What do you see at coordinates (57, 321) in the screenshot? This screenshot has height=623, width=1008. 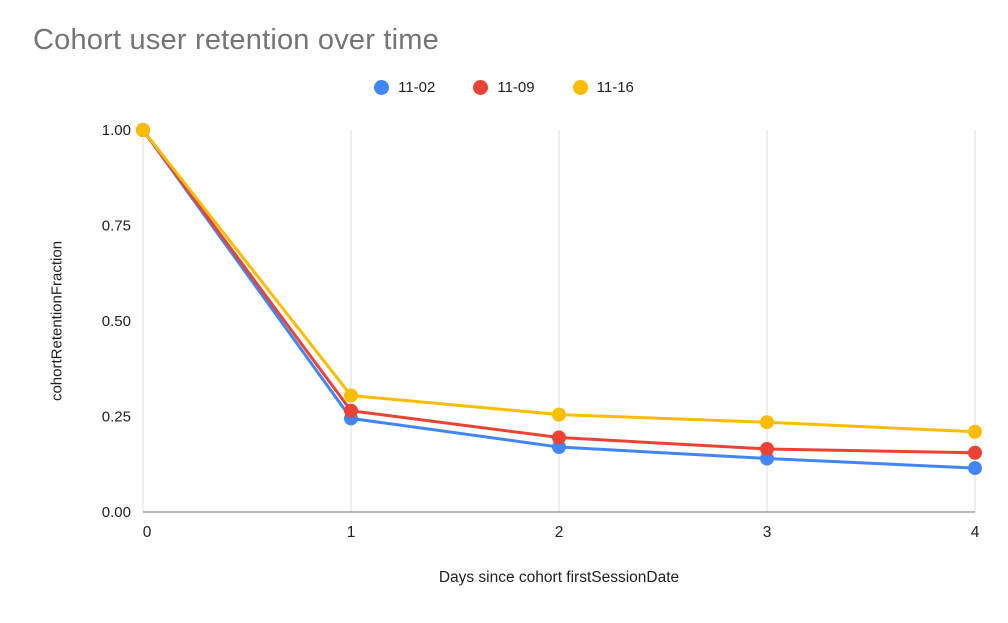 I see `y-axis-title: cohortRetentionFraction` at bounding box center [57, 321].